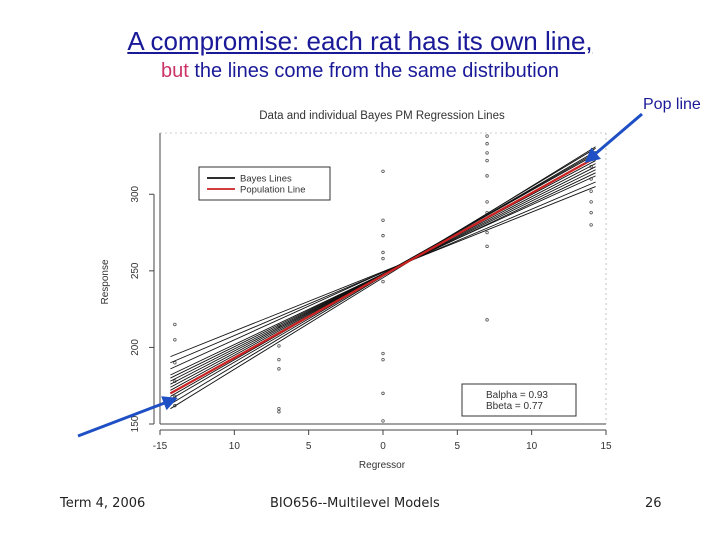 The height and width of the screenshot is (540, 720). I want to click on y-tick-label: 200, so click(135, 347).